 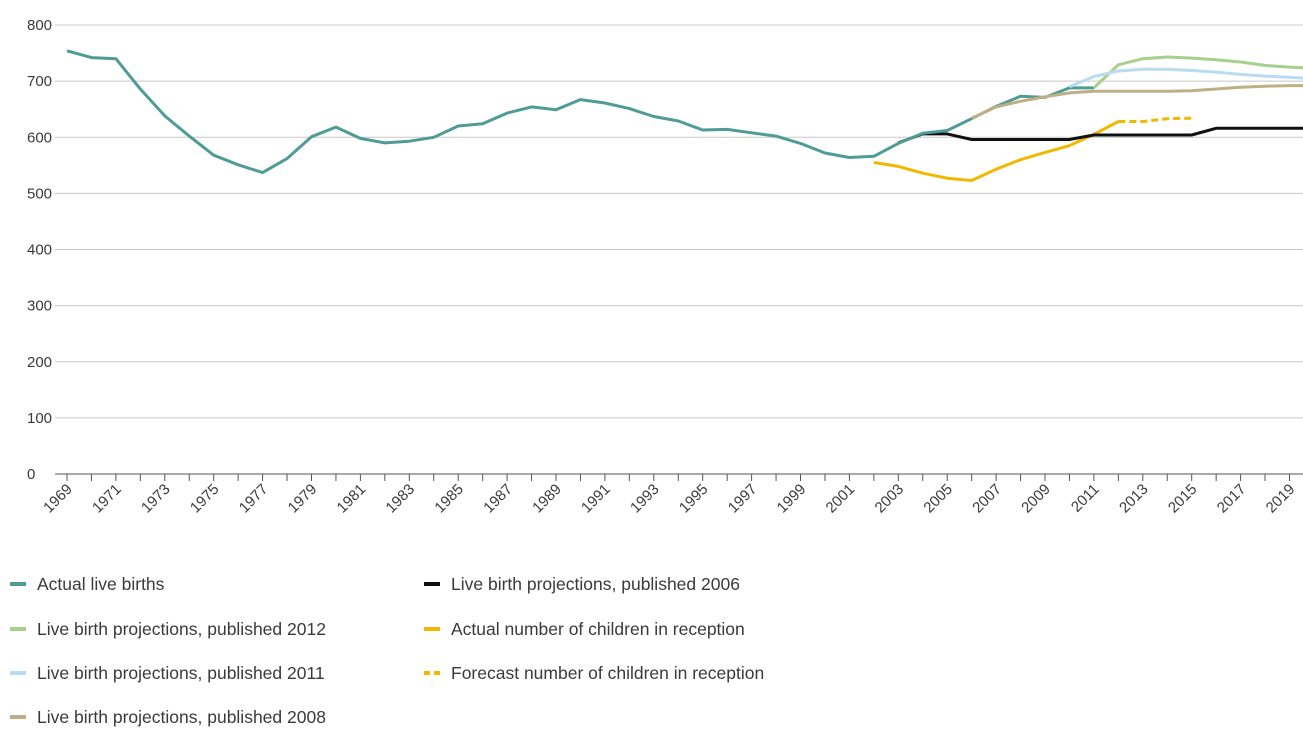 What do you see at coordinates (432, 673) in the screenshot?
I see `legend-swatch-forecast-reception` at bounding box center [432, 673].